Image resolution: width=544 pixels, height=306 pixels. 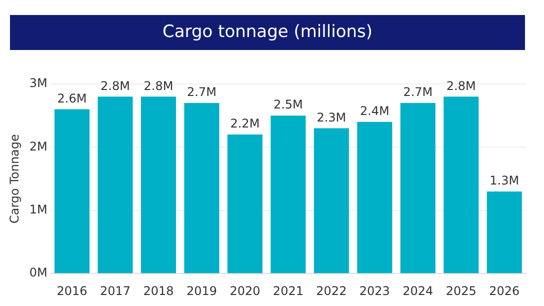 What do you see at coordinates (38, 146) in the screenshot?
I see `y-tick-label: 2M` at bounding box center [38, 146].